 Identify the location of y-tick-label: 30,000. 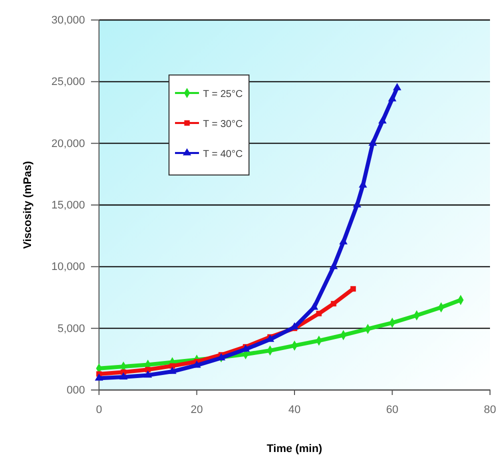
(68, 20).